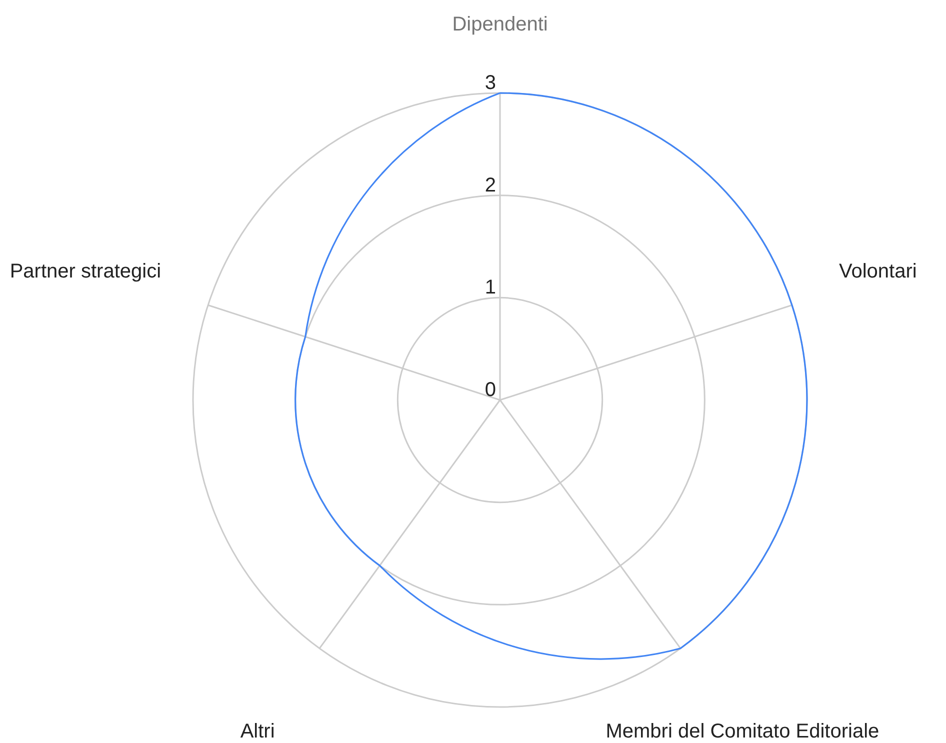  What do you see at coordinates (490, 83) in the screenshot?
I see `y-tick-label: 3` at bounding box center [490, 83].